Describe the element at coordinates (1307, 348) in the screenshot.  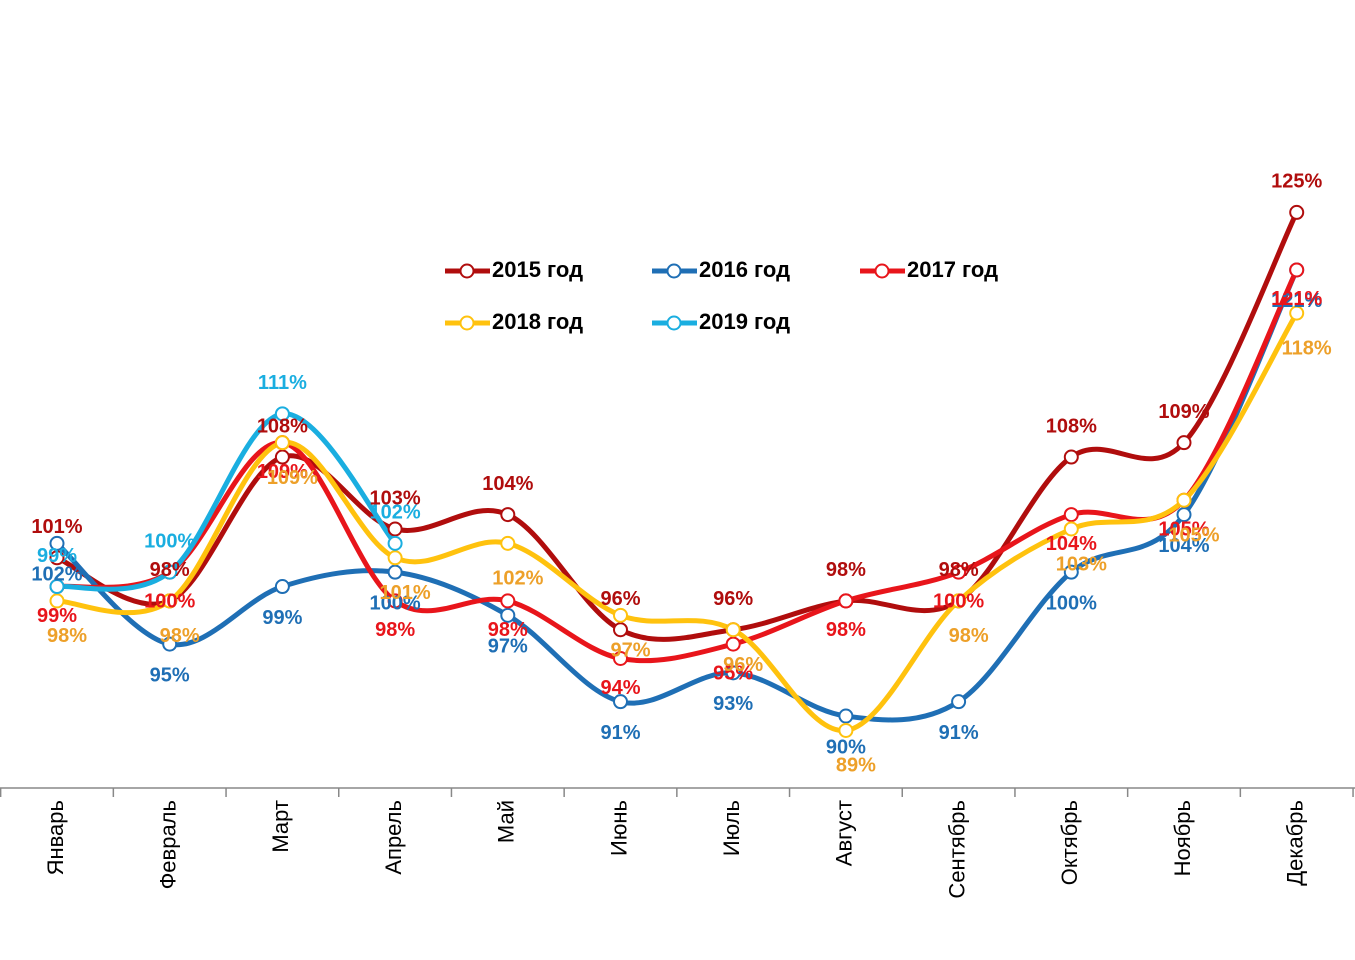
I see `data-label: 118%` at that location.